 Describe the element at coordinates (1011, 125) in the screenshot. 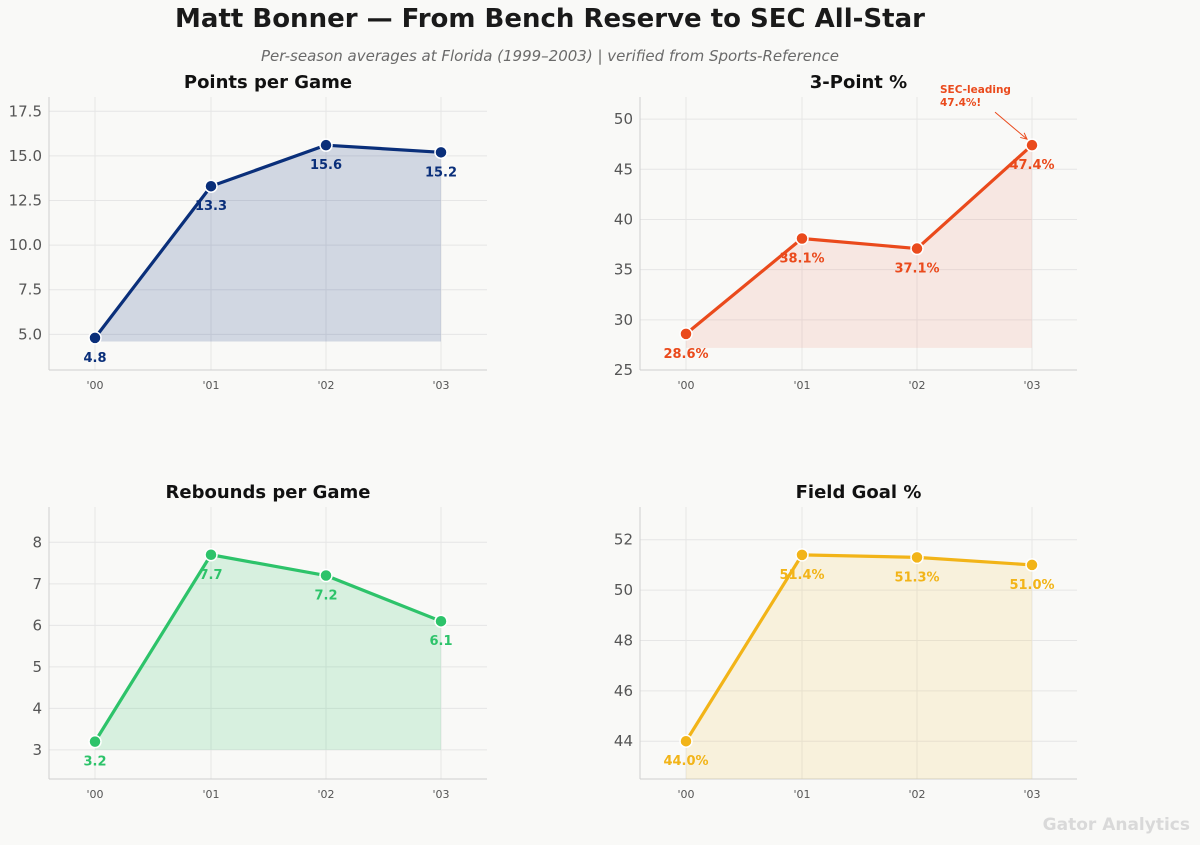

I see `annotation-arrow` at that location.